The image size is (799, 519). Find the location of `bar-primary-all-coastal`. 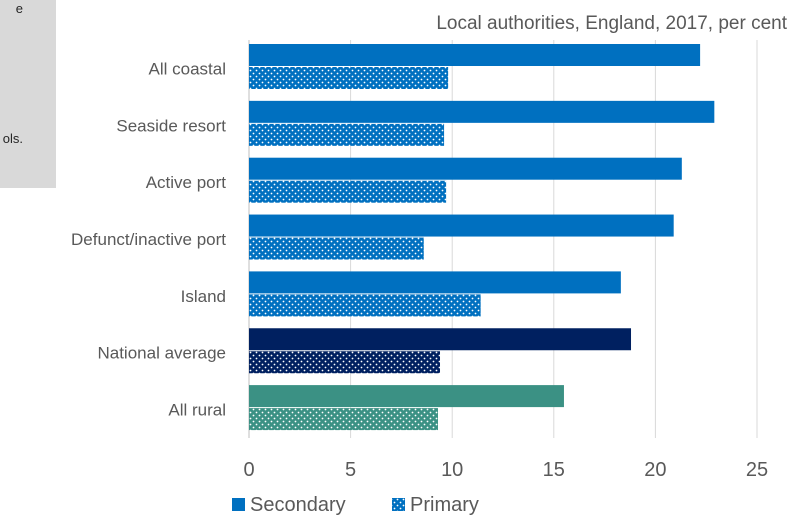

bar-primary-all-coastal is located at coordinates (349, 78).